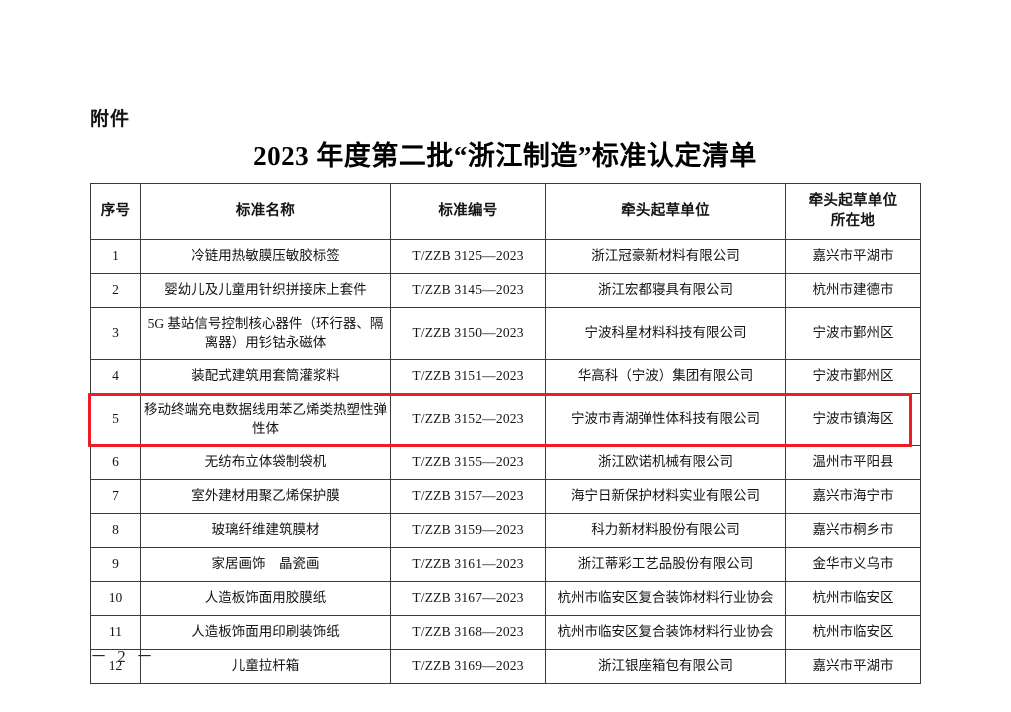  I want to click on table-cell-location: 嘉兴市海宁市, so click(853, 496).